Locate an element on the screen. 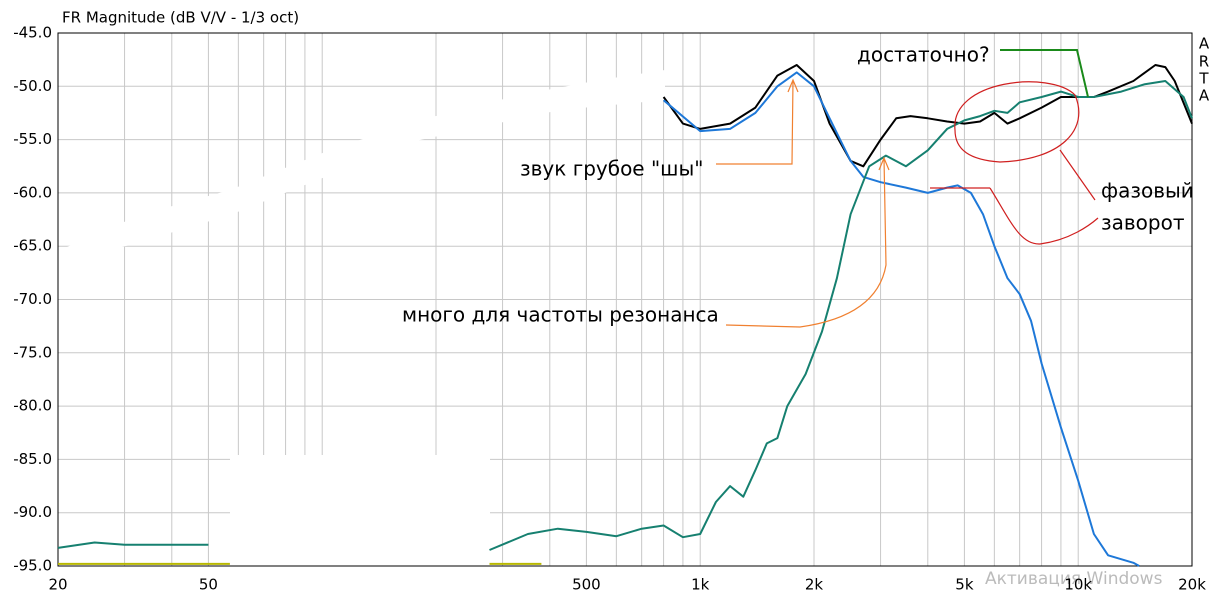 This screenshot has width=1219, height=601. x-tick-label: 20 is located at coordinates (57, 585).